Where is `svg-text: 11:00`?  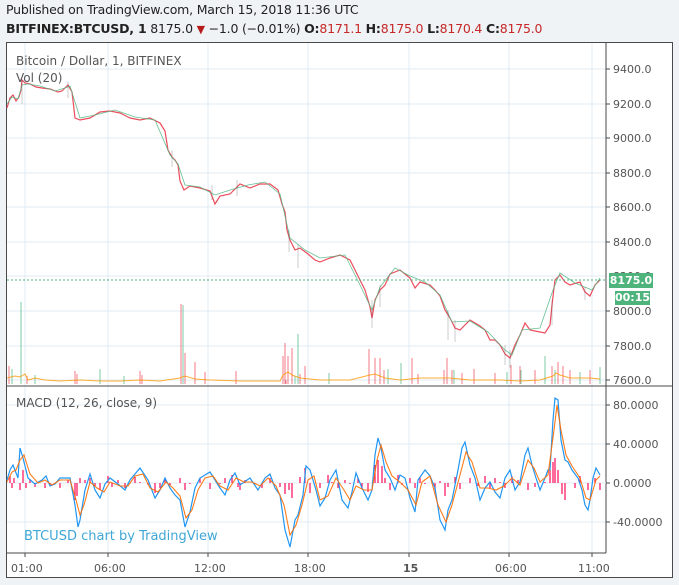
svg-text: 11:00 is located at coordinates (594, 568).